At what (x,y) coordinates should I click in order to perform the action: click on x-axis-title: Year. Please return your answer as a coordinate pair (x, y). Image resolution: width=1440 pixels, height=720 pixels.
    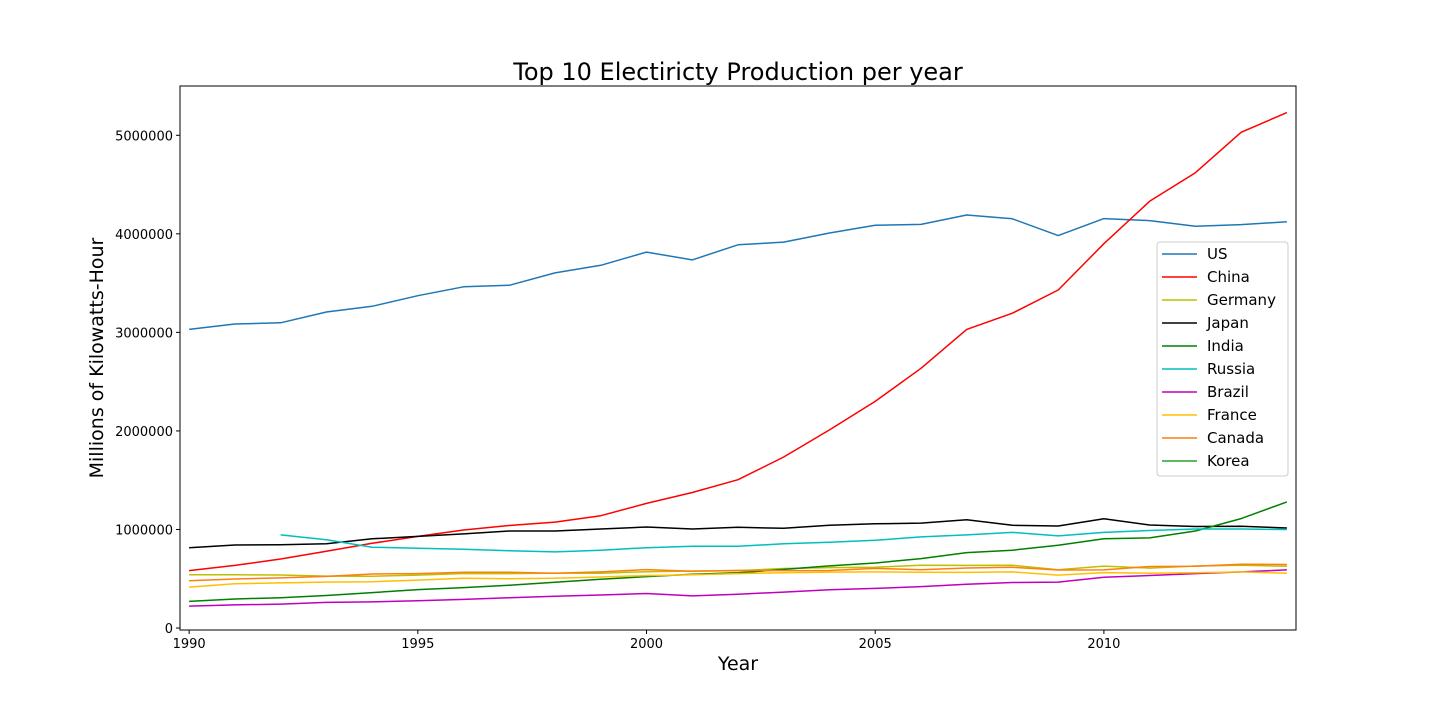
    Looking at the image, I should click on (737, 664).